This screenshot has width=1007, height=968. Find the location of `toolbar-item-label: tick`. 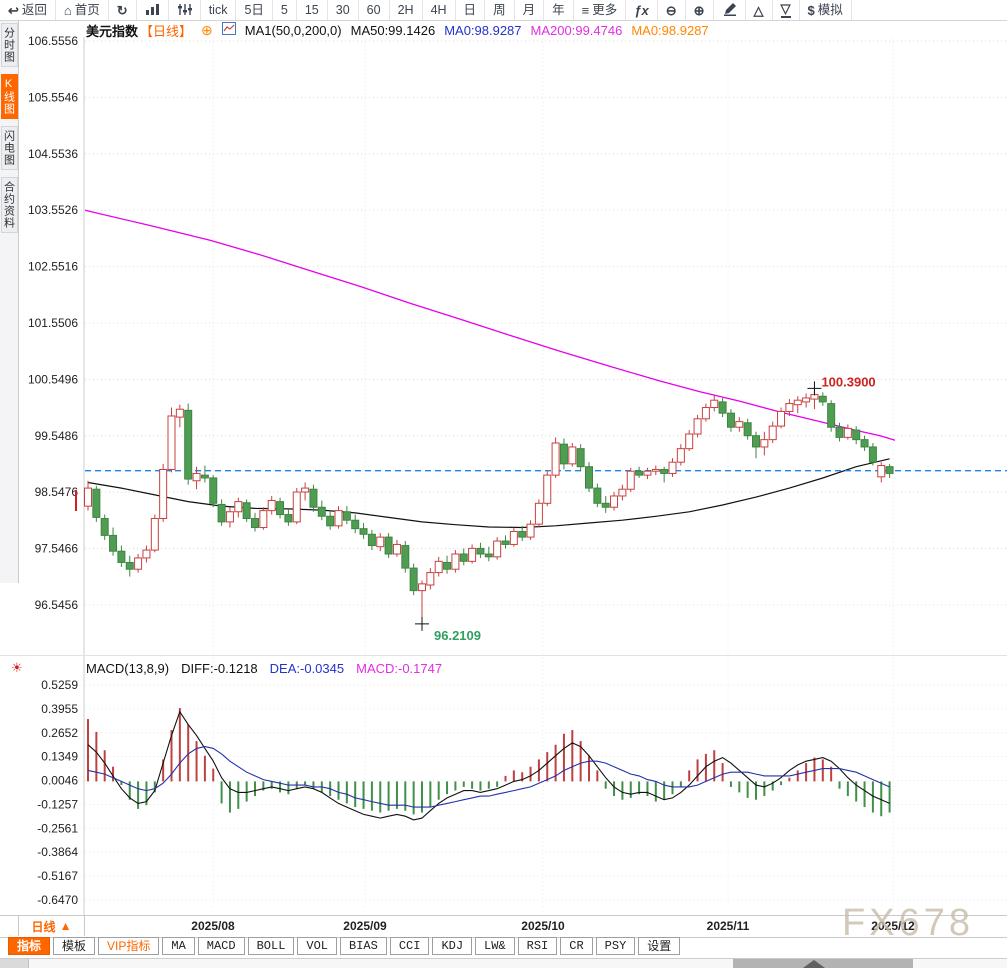

toolbar-item-label: tick is located at coordinates (218, 9).